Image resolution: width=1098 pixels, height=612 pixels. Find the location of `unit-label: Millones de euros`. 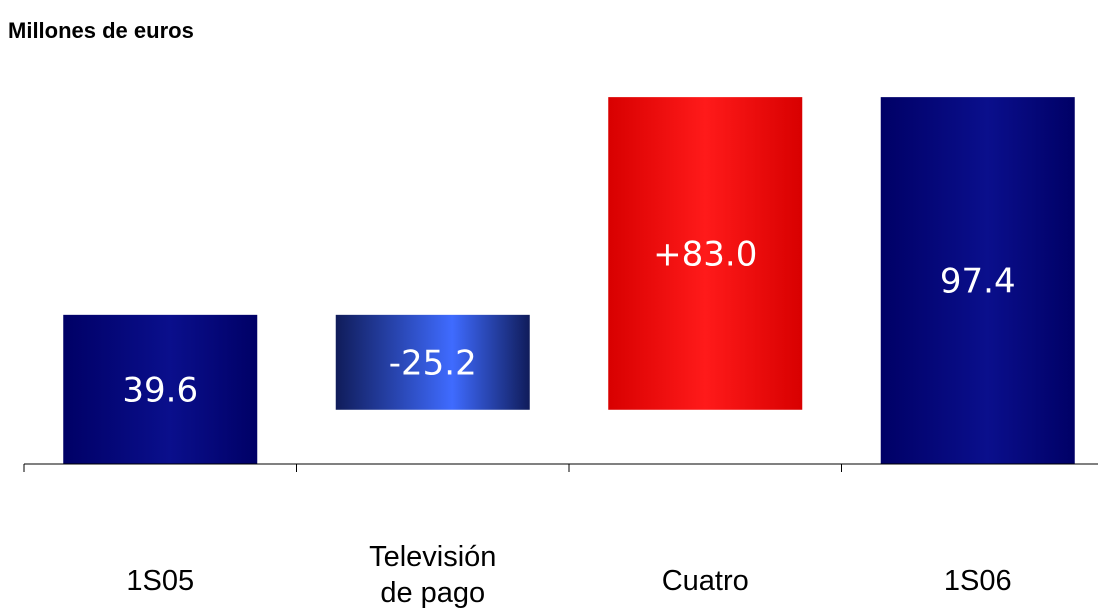

unit-label: Millones de euros is located at coordinates (101, 30).